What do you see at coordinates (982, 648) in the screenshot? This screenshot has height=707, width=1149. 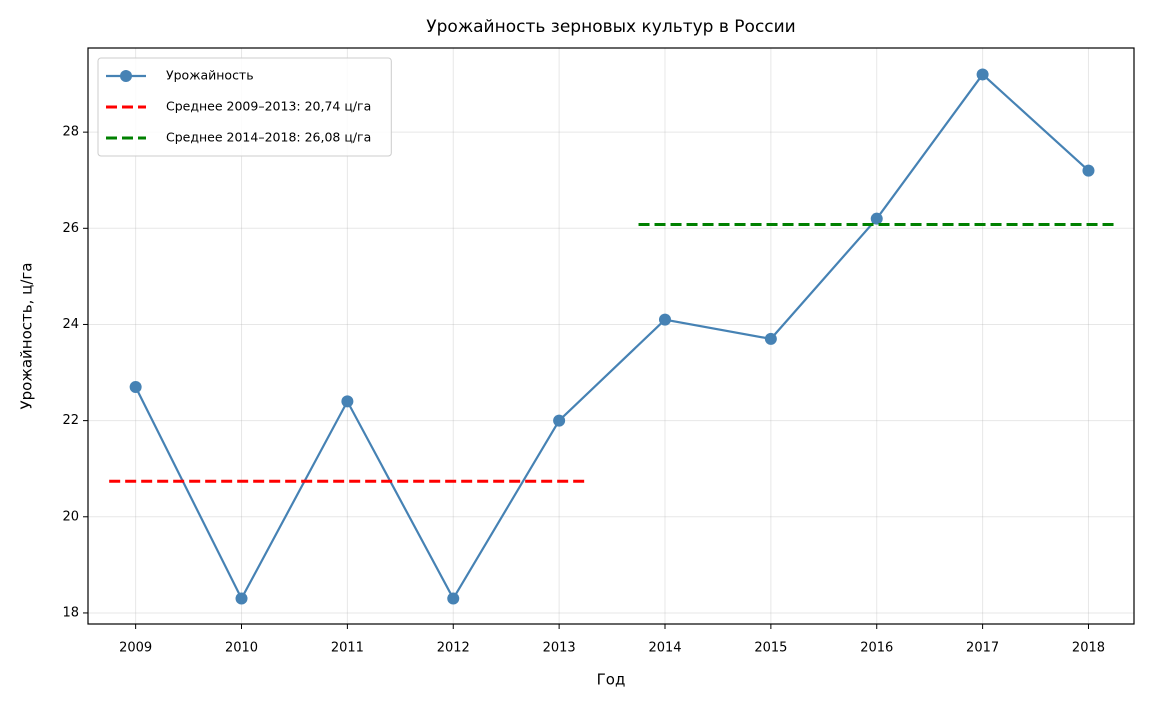 I see `x-tick-label: 2017` at bounding box center [982, 648].